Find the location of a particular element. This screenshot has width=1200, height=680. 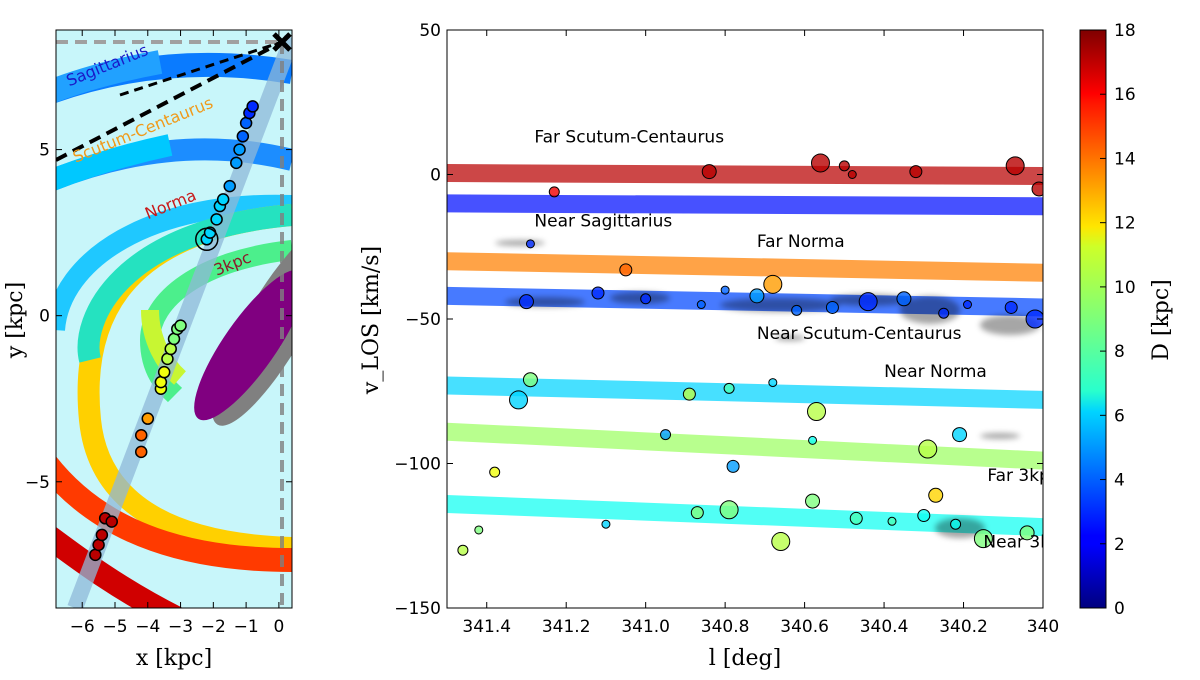

colorbar-gradient is located at coordinates (1093, 319).